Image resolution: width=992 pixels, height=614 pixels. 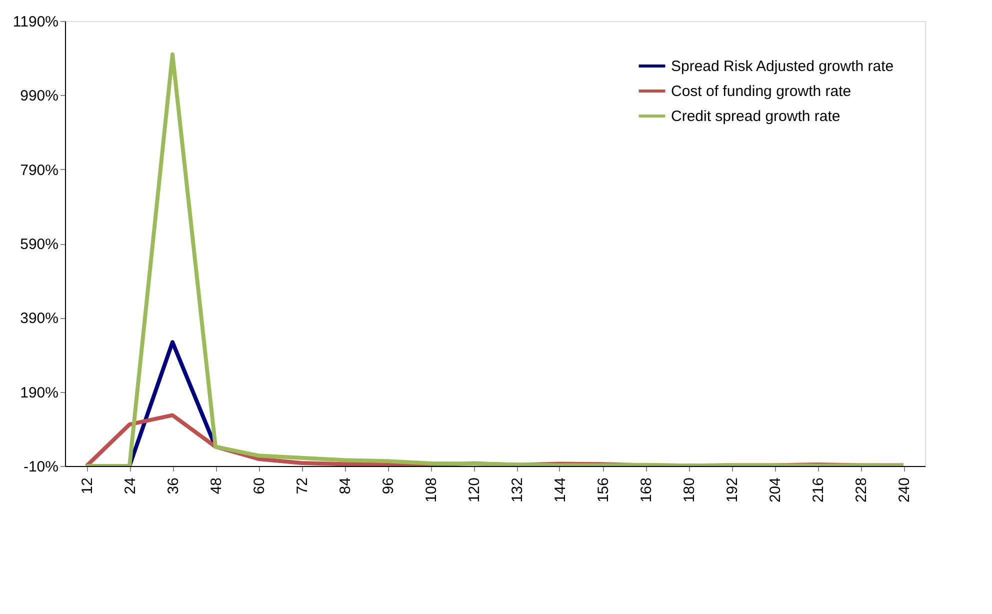 What do you see at coordinates (732, 490) in the screenshot?
I see `x-tick-label: 192` at bounding box center [732, 490].